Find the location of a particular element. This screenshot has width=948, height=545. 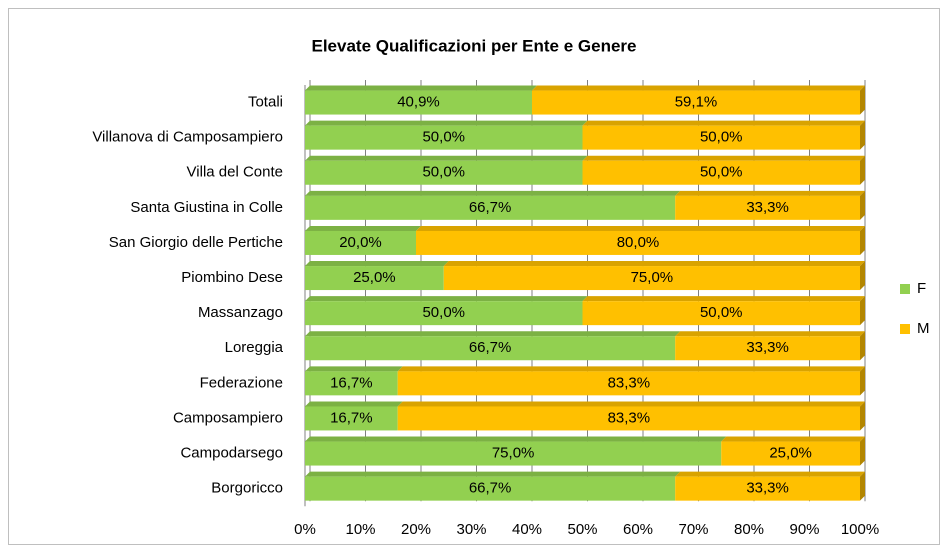

x-tick-label: 60% is located at coordinates (638, 529).